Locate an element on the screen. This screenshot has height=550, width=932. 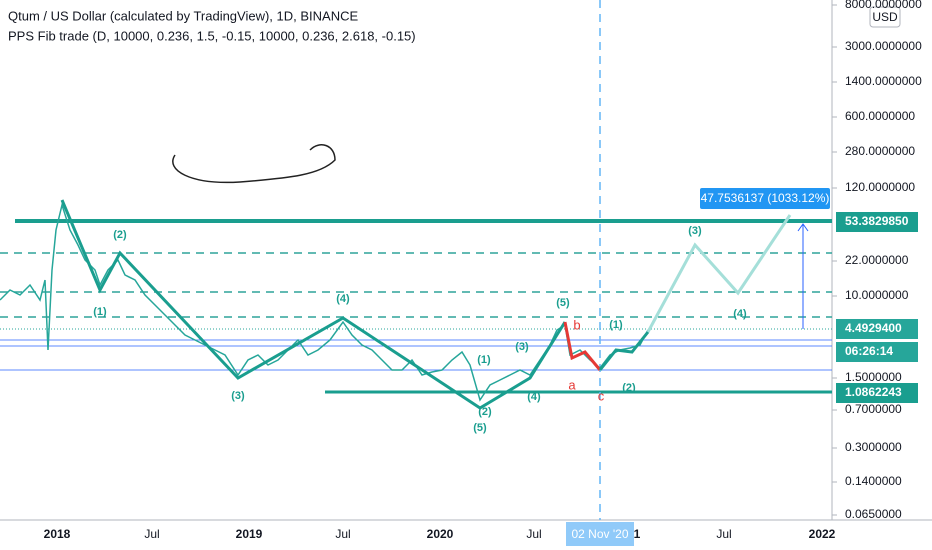
wave-label: b is located at coordinates (576, 324).